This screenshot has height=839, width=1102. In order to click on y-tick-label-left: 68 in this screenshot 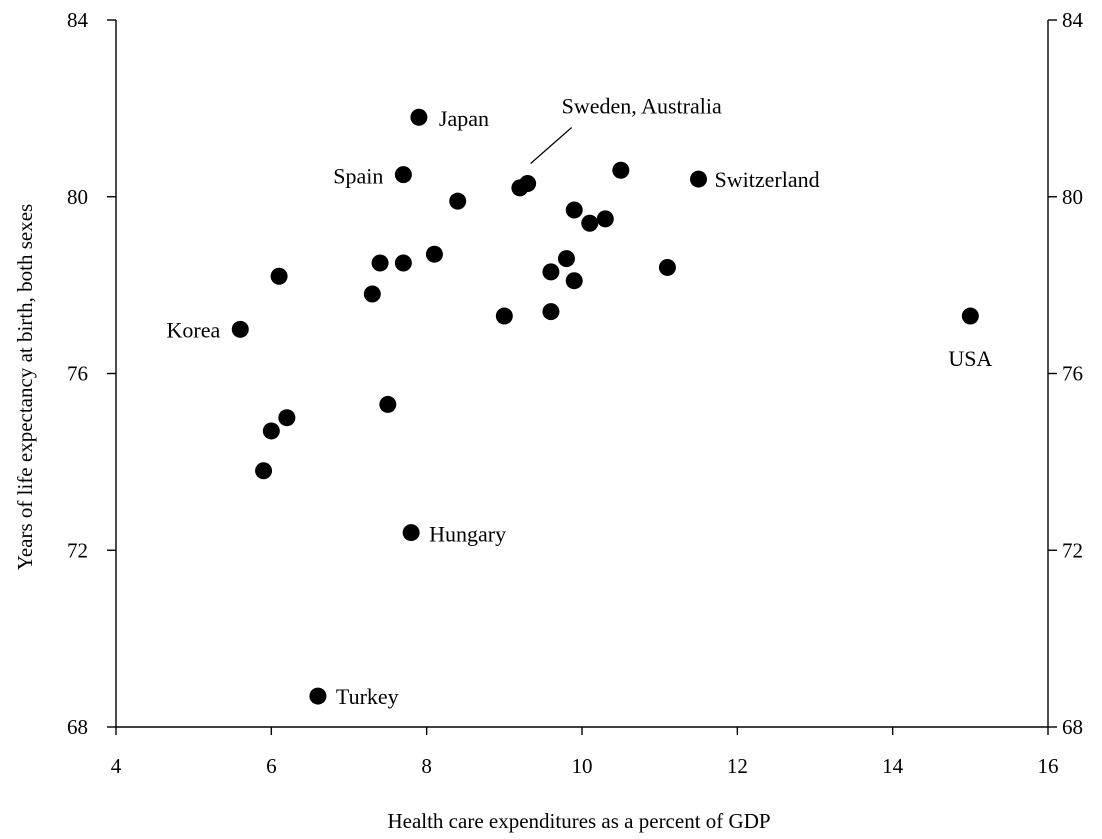, I will do `click(77, 727)`.